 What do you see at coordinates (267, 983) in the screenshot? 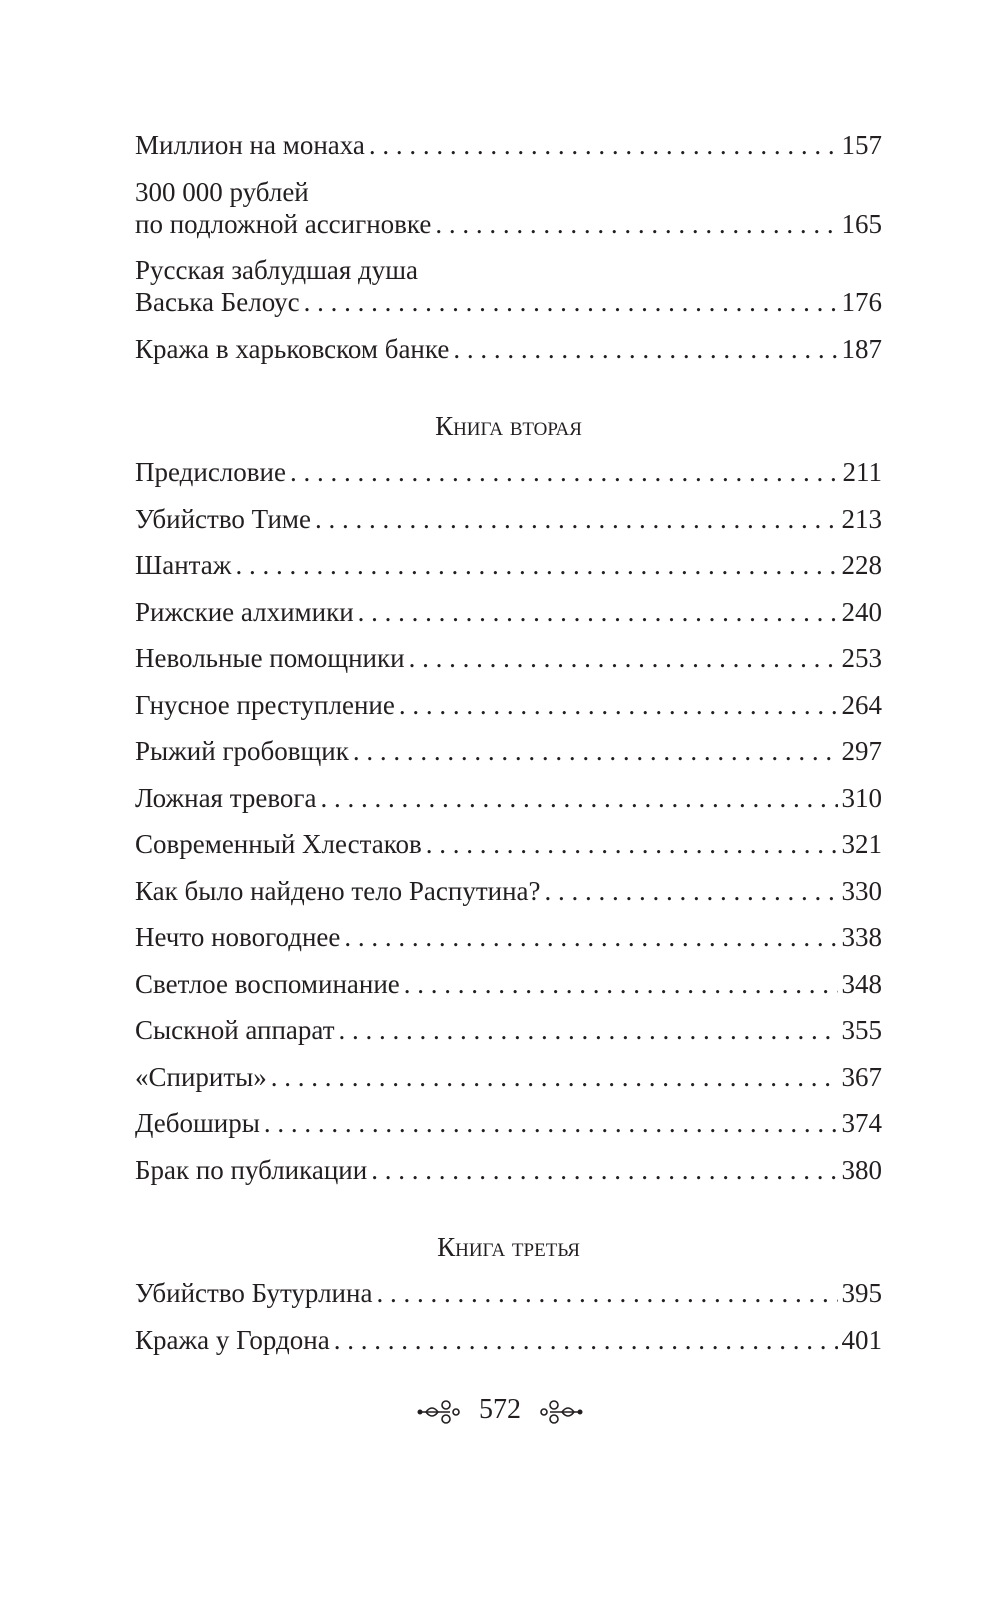
I see `toc-entry-title: Светлое воспоминание` at bounding box center [267, 983].